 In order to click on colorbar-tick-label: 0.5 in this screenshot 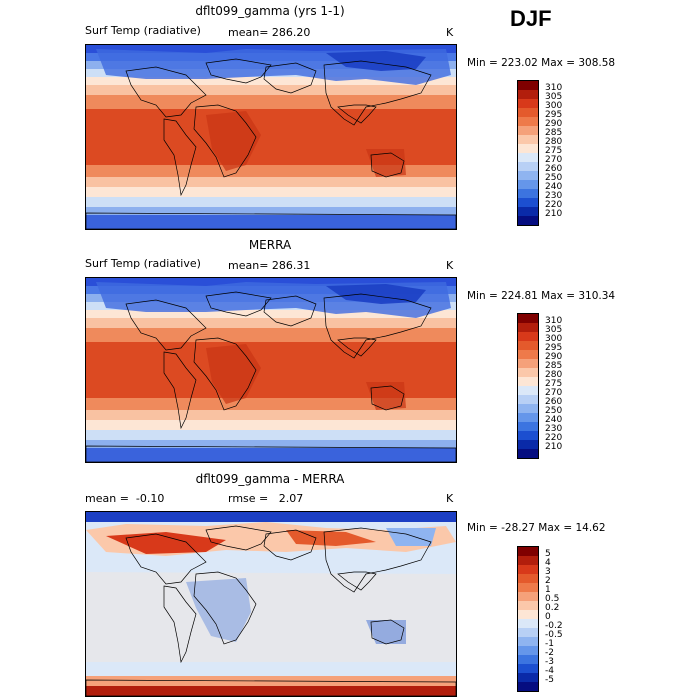, I will do `click(552, 599)`.